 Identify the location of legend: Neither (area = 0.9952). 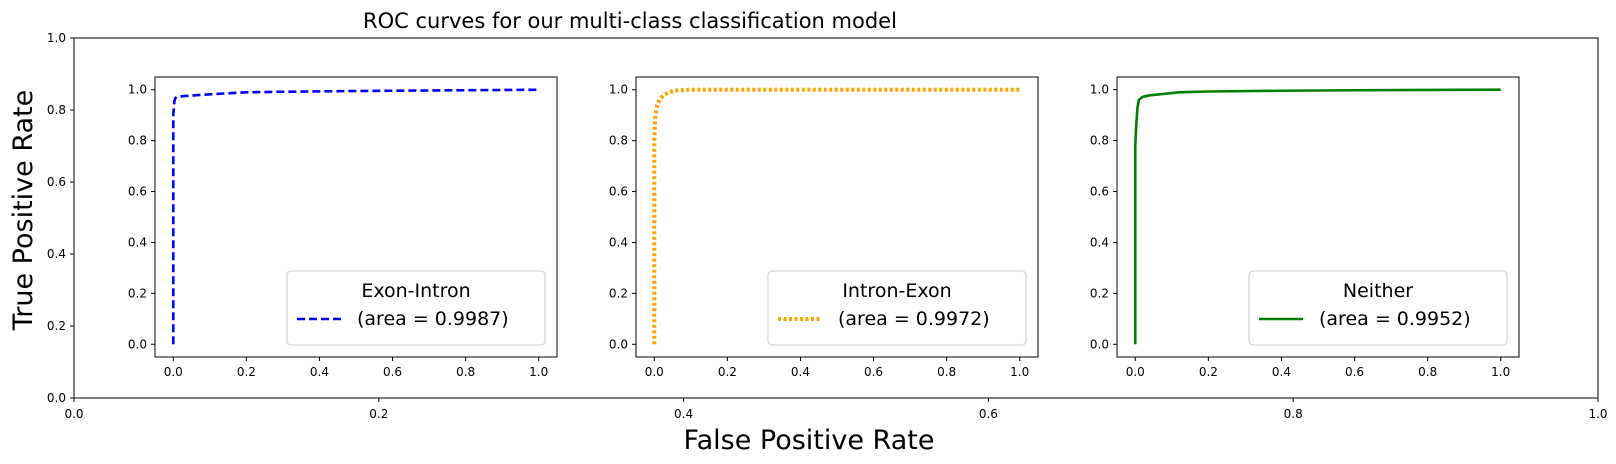
(1378, 308).